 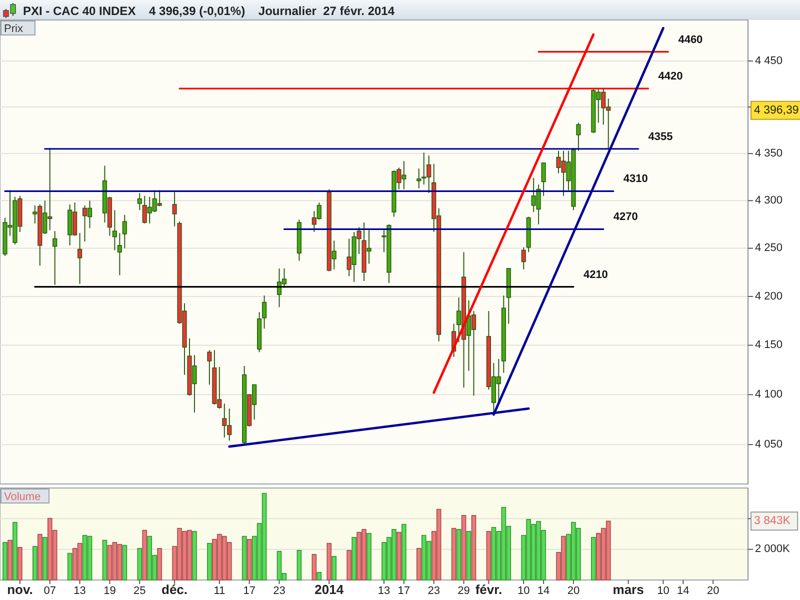 I want to click on y-tick-label: 4 300, so click(x=769, y=200).